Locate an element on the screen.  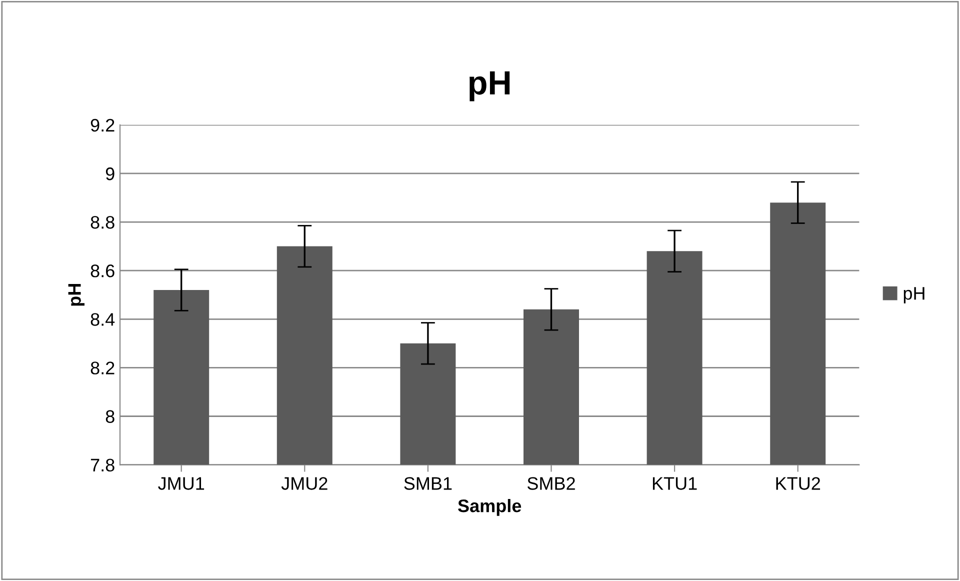
y-tick-label: 9.2 is located at coordinates (102, 125).